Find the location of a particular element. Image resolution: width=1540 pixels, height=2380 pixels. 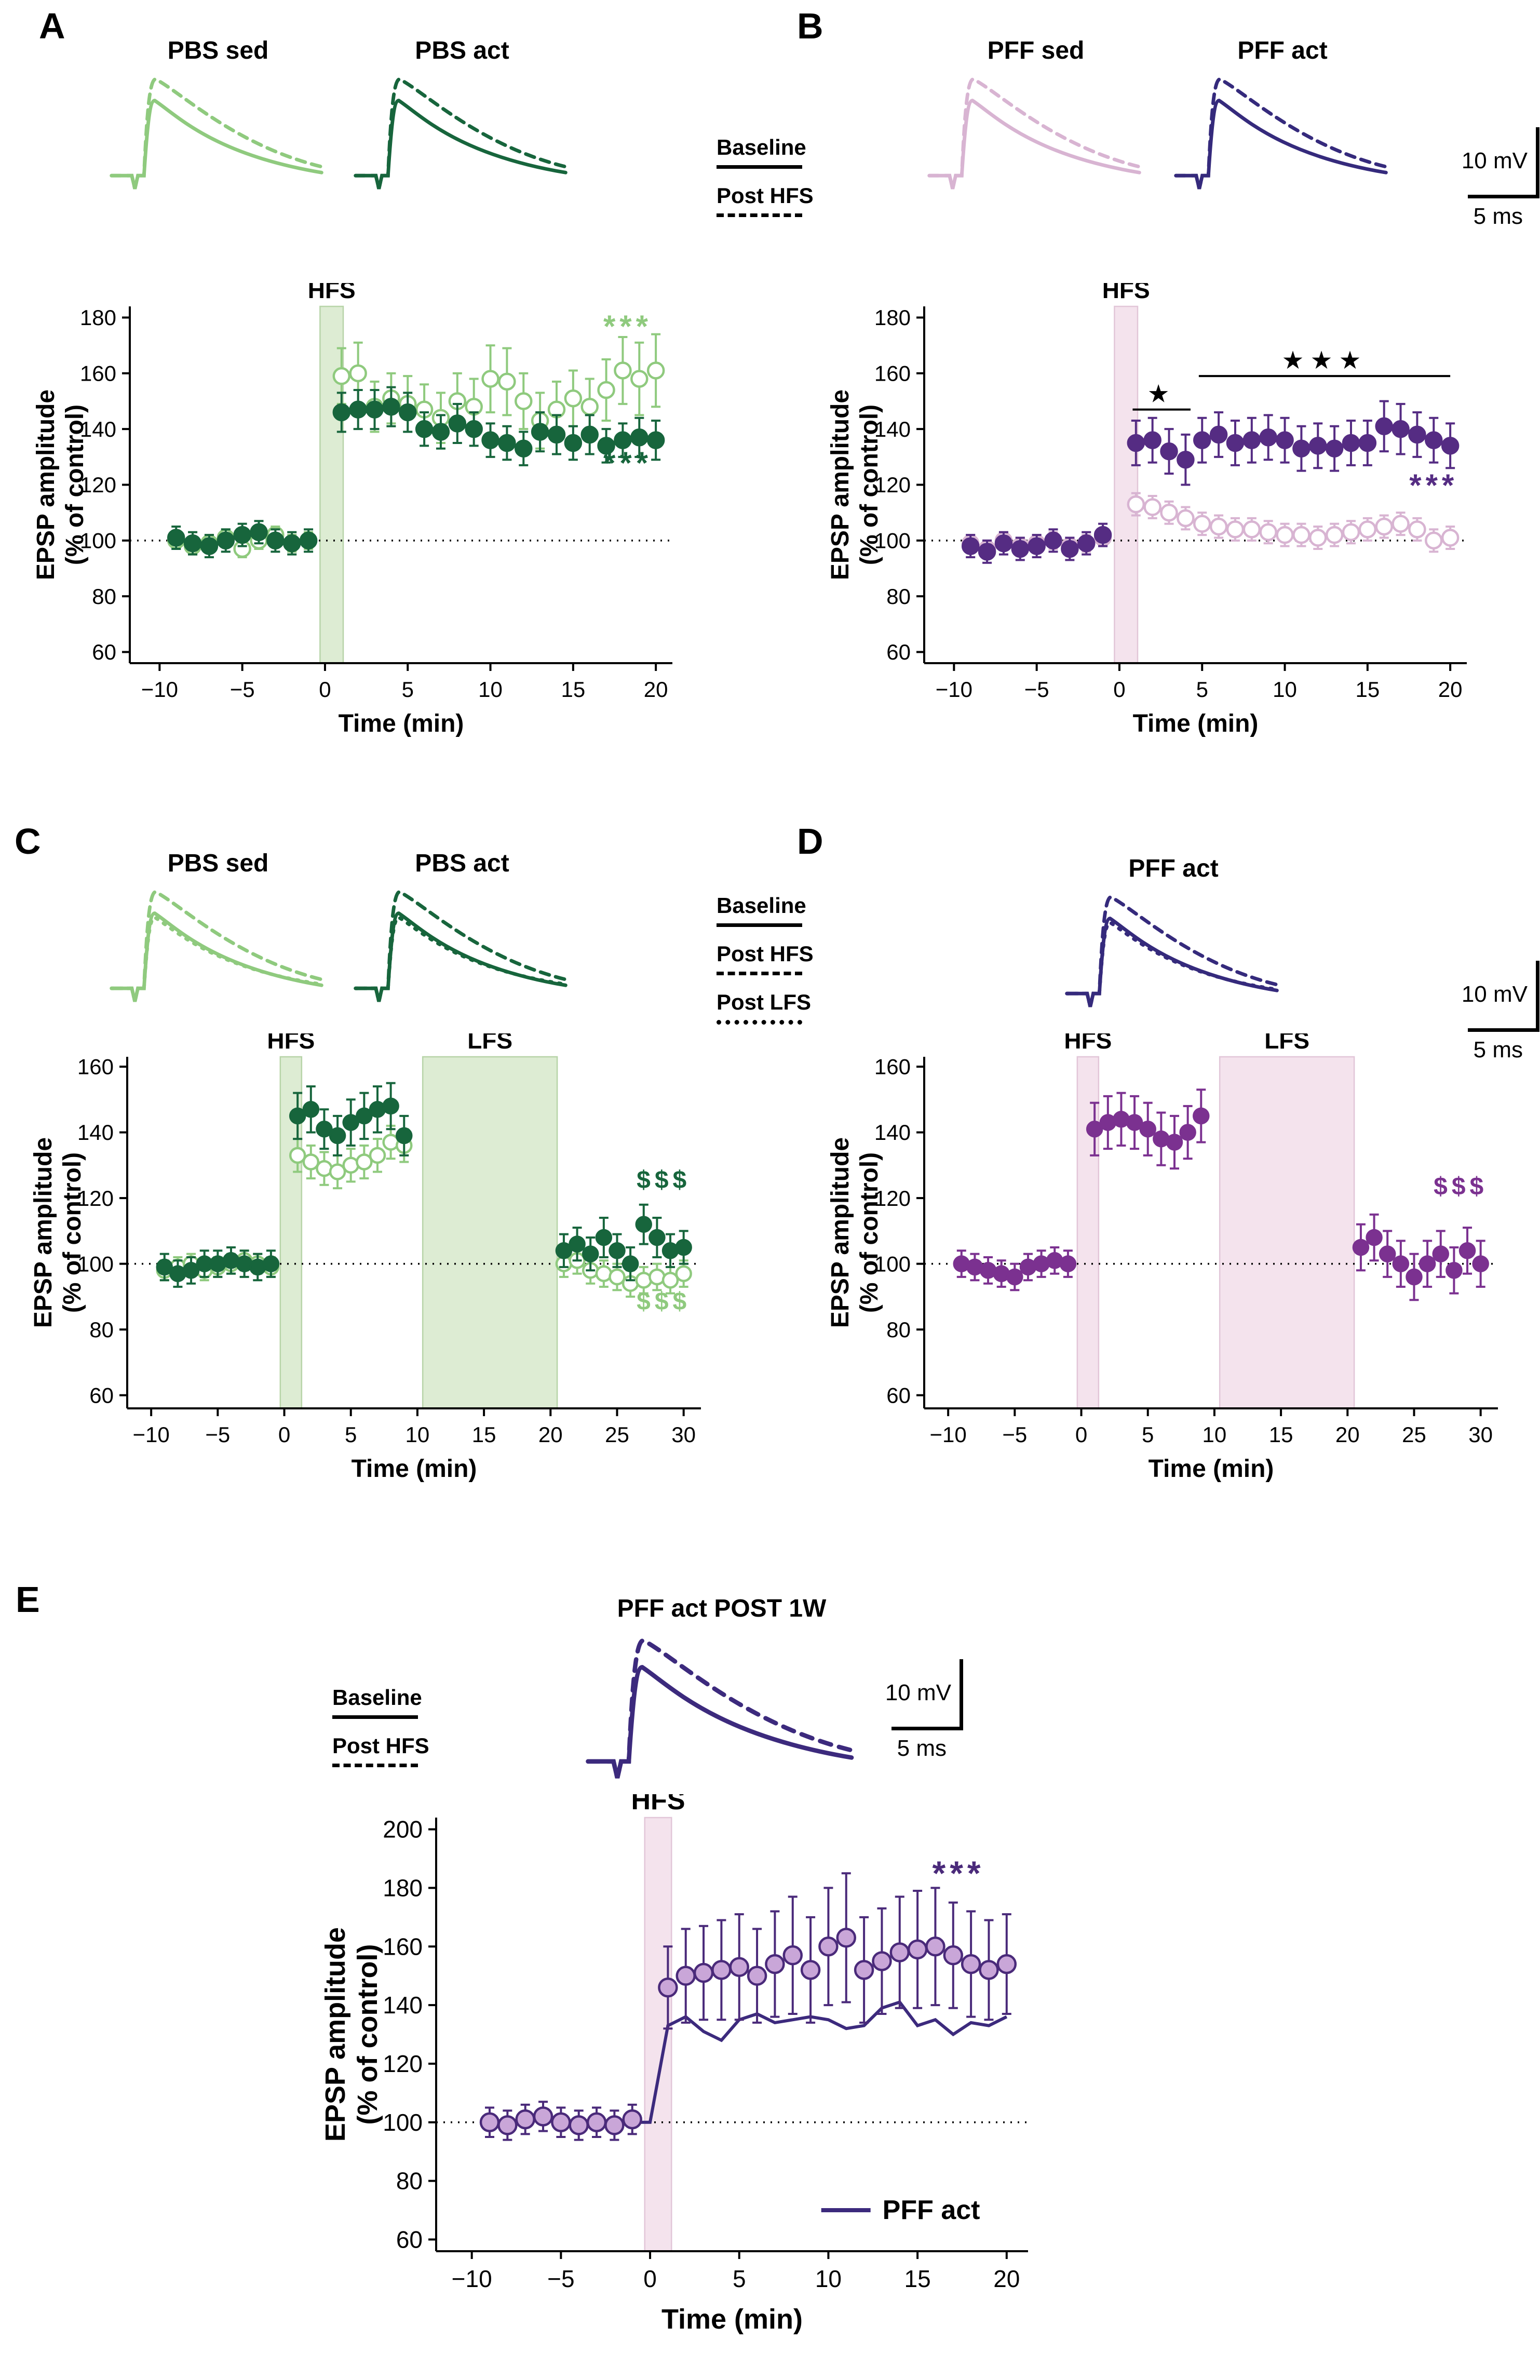

trace-label-pbs-sed: PBS sed is located at coordinates (218, 50).